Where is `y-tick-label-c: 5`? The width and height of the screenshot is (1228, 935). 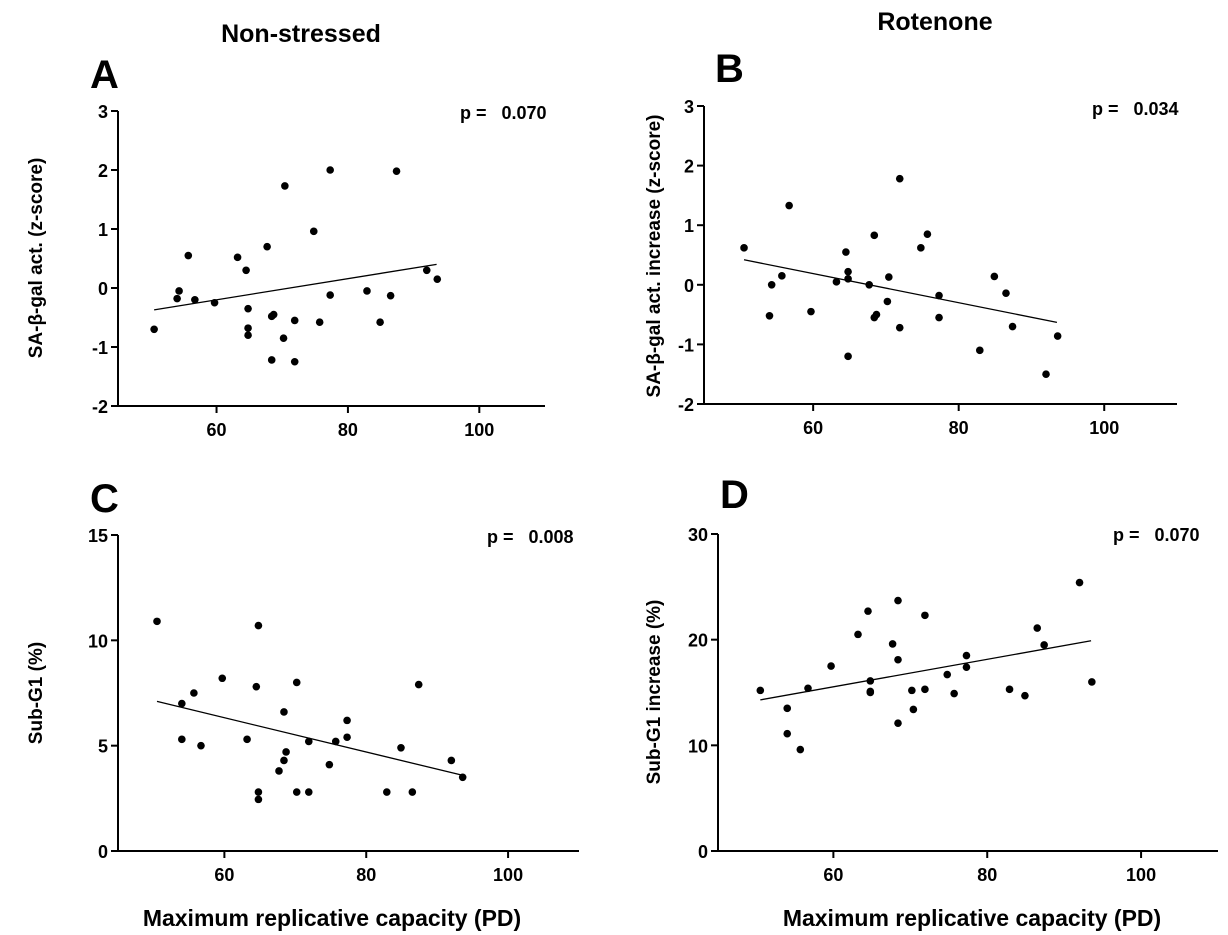 y-tick-label-c: 5 is located at coordinates (103, 747).